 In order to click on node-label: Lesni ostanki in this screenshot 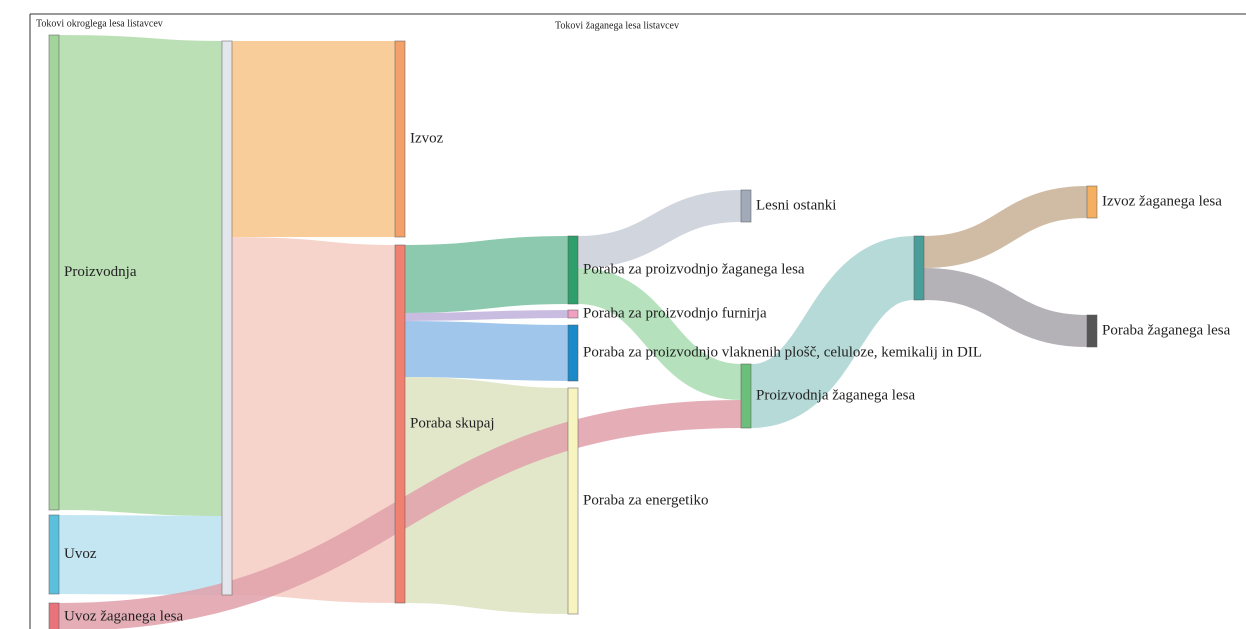, I will do `click(796, 205)`.